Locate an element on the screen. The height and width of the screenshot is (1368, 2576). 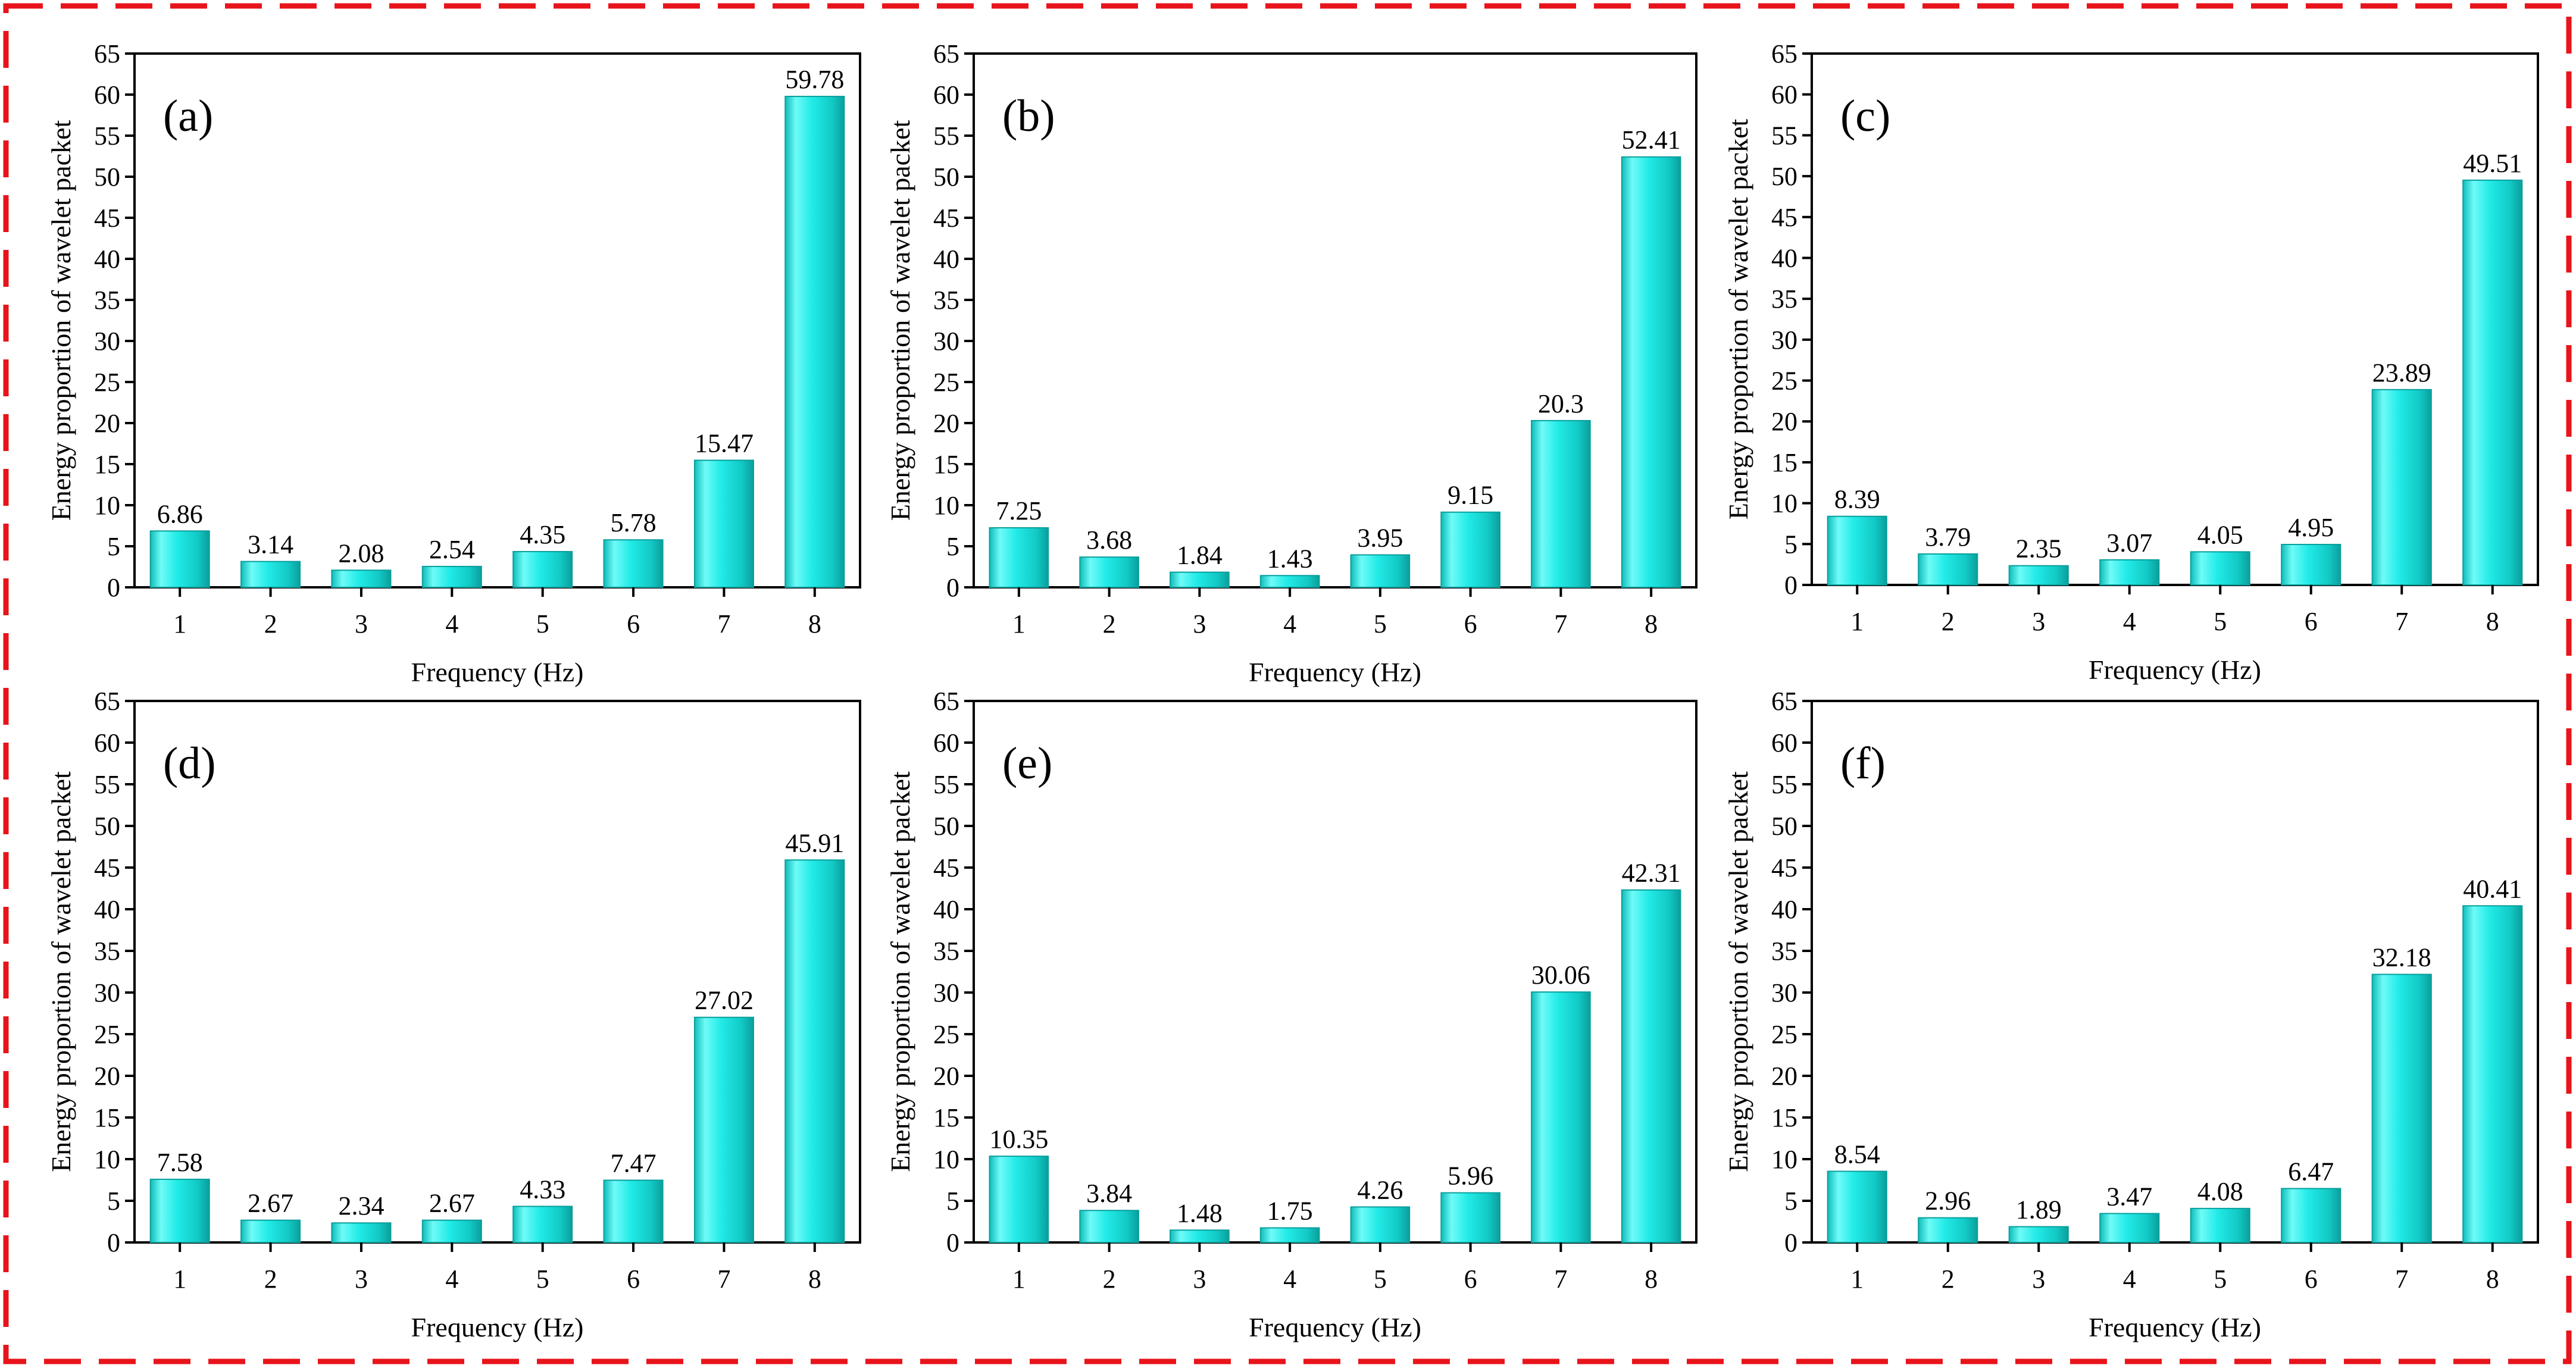
panel-label: (a) is located at coordinates (188, 116).